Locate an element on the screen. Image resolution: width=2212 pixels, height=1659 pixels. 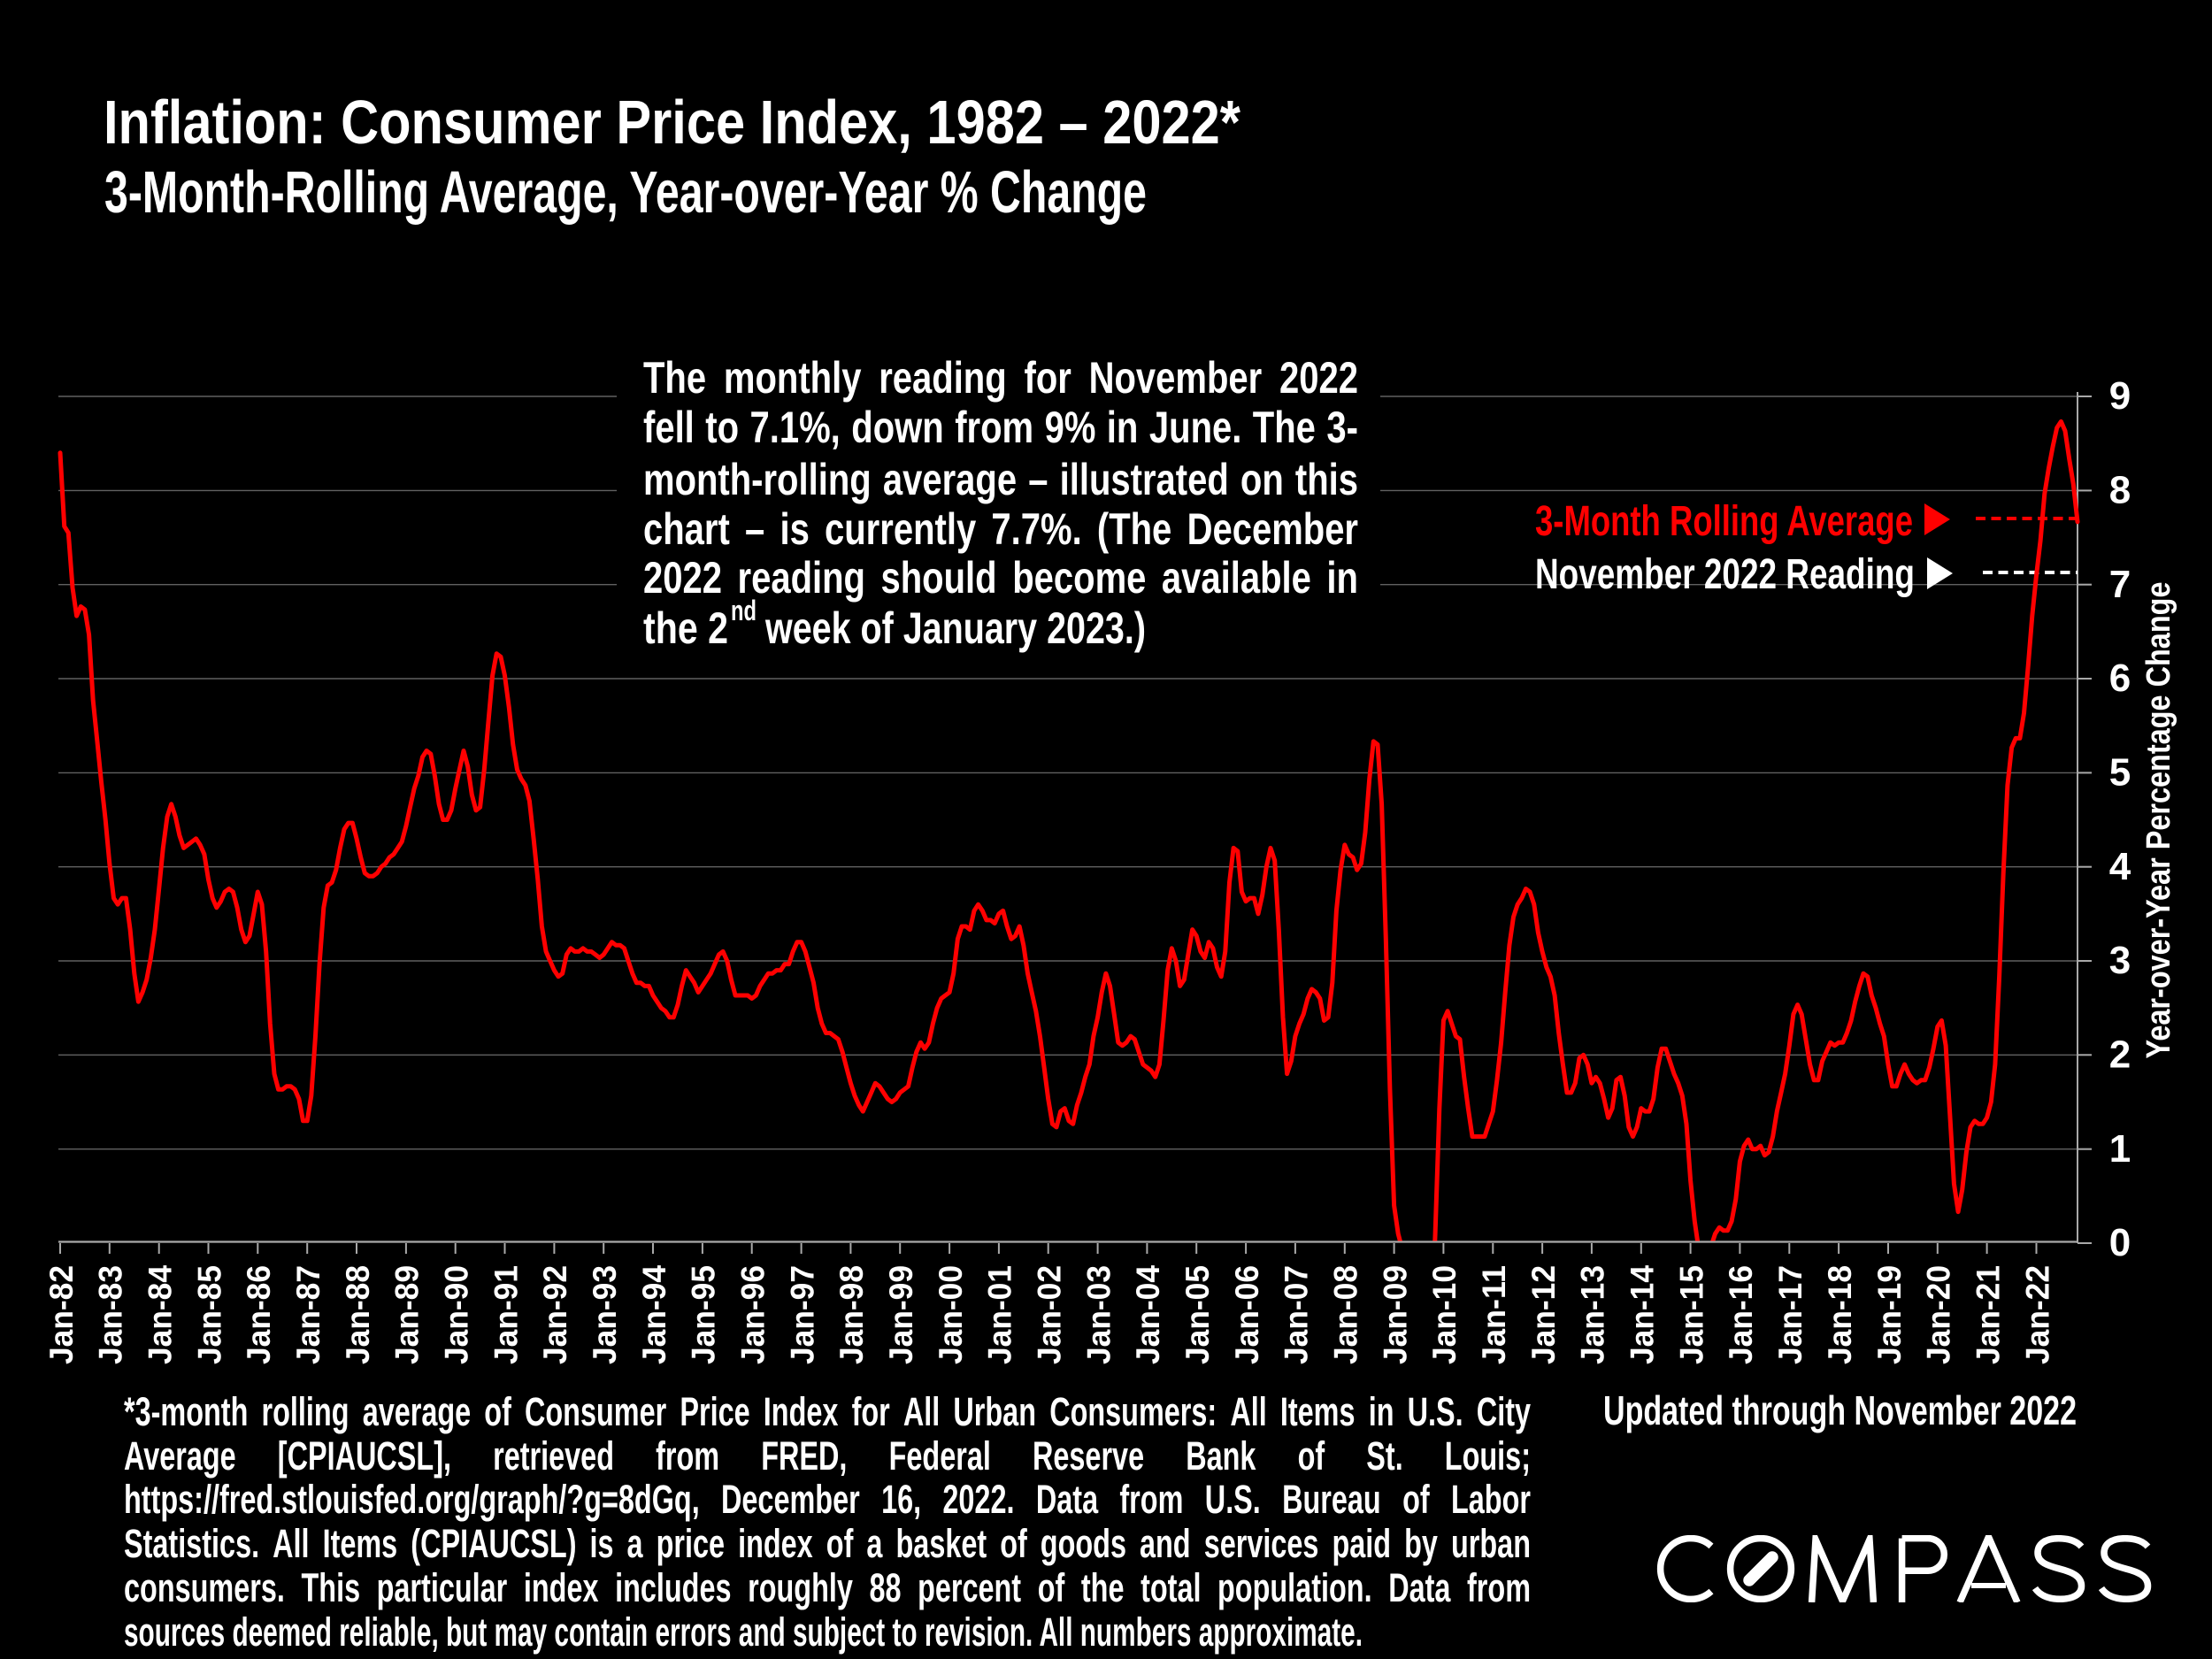
svg-text: 8 is located at coordinates (2120, 491).